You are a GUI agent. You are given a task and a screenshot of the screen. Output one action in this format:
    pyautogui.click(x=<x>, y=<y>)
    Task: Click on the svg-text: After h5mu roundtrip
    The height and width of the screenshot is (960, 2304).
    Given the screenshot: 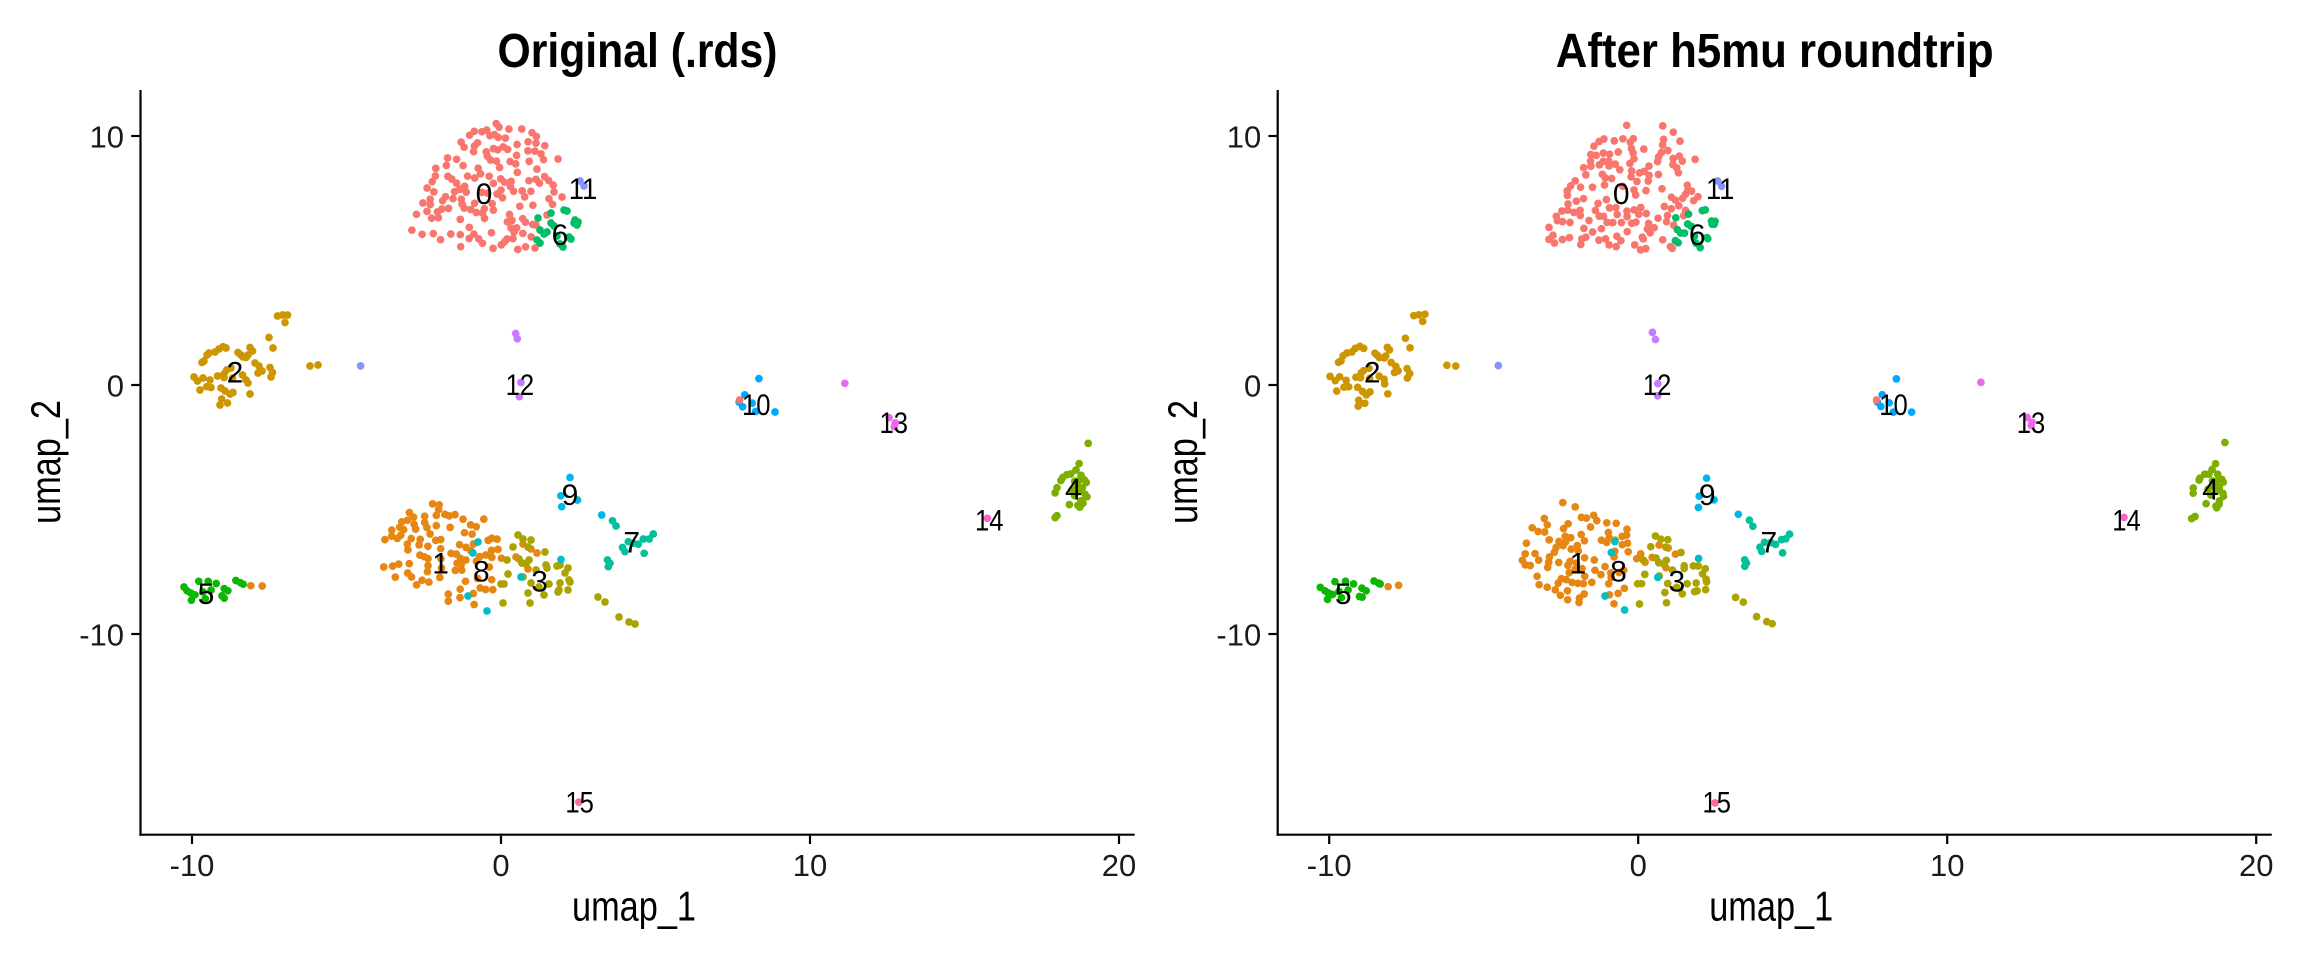 What is the action you would take?
    pyautogui.click(x=1775, y=51)
    